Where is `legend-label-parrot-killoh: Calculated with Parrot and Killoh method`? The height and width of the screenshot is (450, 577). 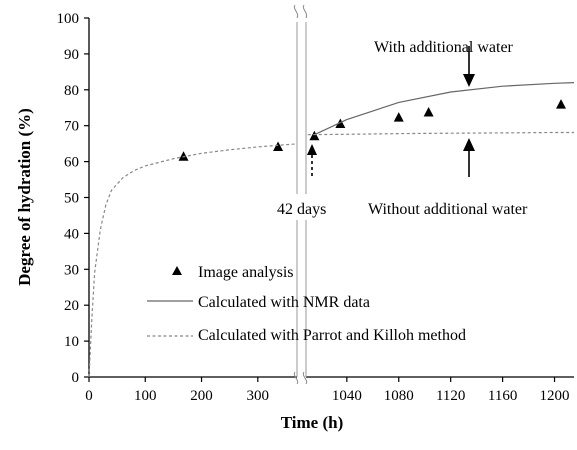
legend-label-parrot-killoh: Calculated with Parrot and Killoh method is located at coordinates (332, 335).